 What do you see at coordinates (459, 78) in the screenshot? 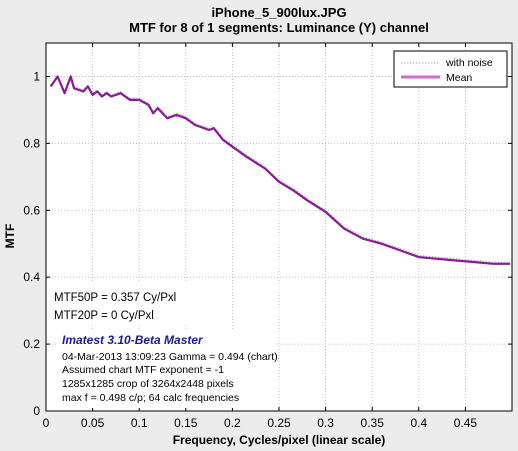
I see `legend-entry-mean: Mean` at bounding box center [459, 78].